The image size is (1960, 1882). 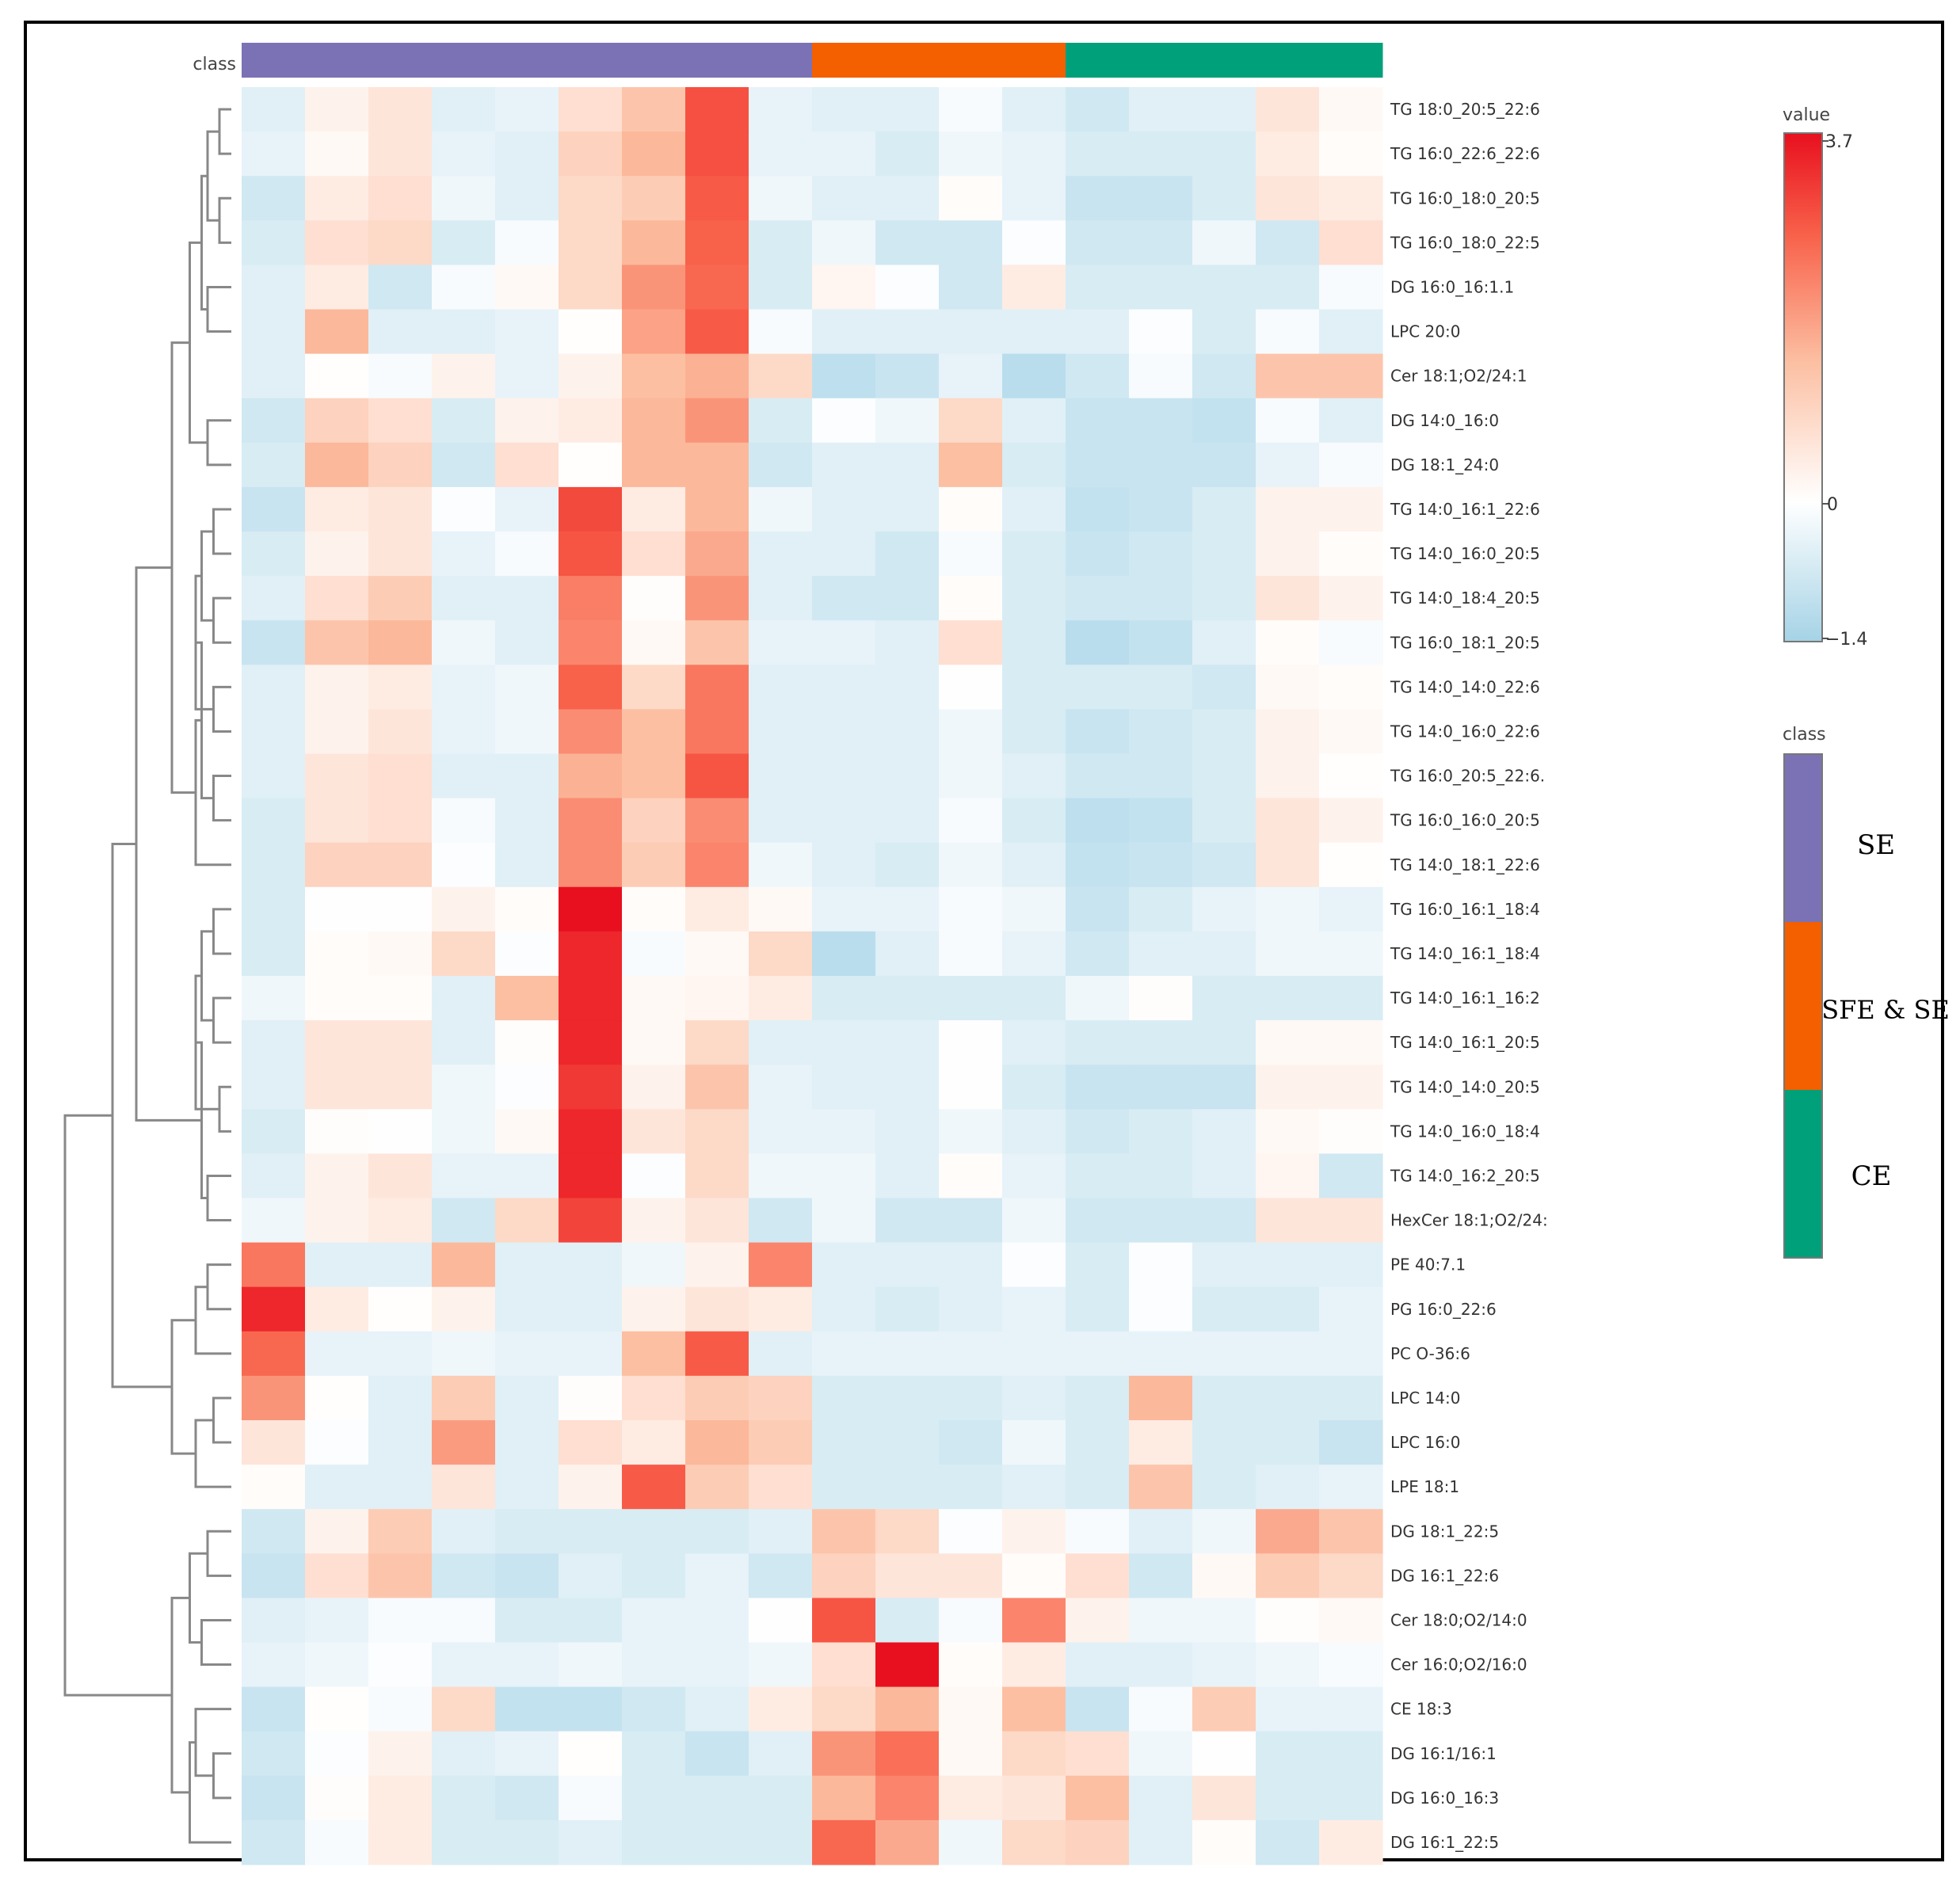 I want to click on class-track-label: class, so click(x=214, y=64).